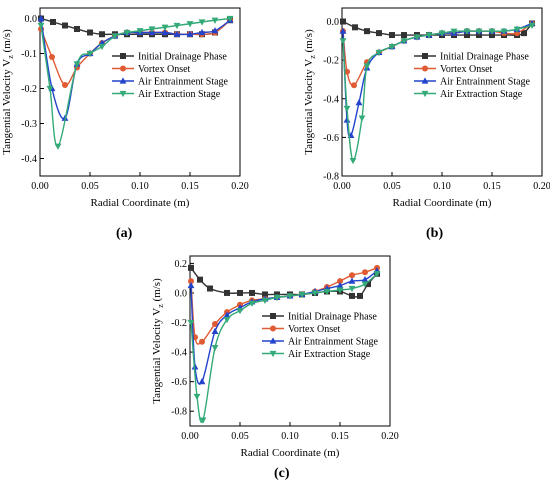 This screenshot has height=484, width=550. I want to click on y-tick-label: -0.6, so click(179, 382).